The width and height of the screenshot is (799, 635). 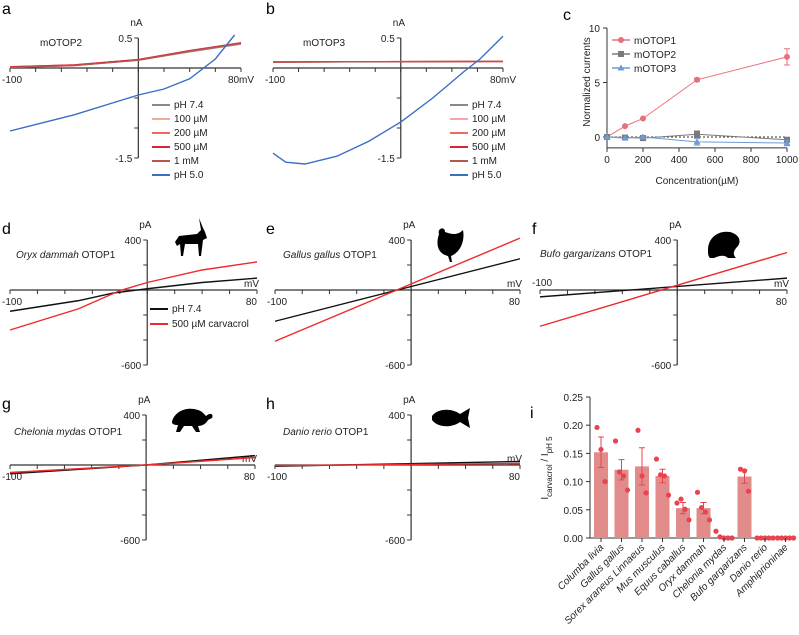 What do you see at coordinates (751, 160) in the screenshot?
I see `x-tick-label: 800` at bounding box center [751, 160].